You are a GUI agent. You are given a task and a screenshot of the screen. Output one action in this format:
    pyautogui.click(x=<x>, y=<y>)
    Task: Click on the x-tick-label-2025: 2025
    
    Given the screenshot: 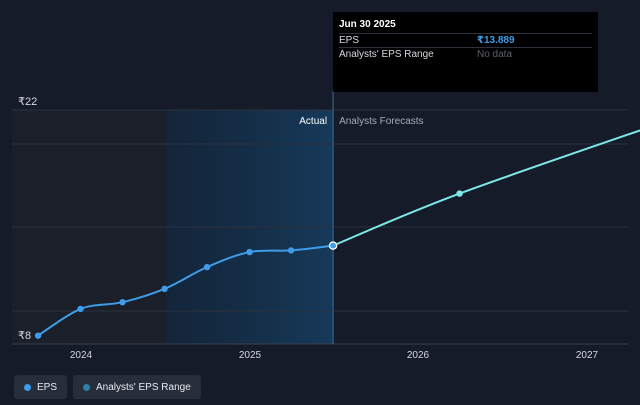 What is the action you would take?
    pyautogui.click(x=250, y=355)
    